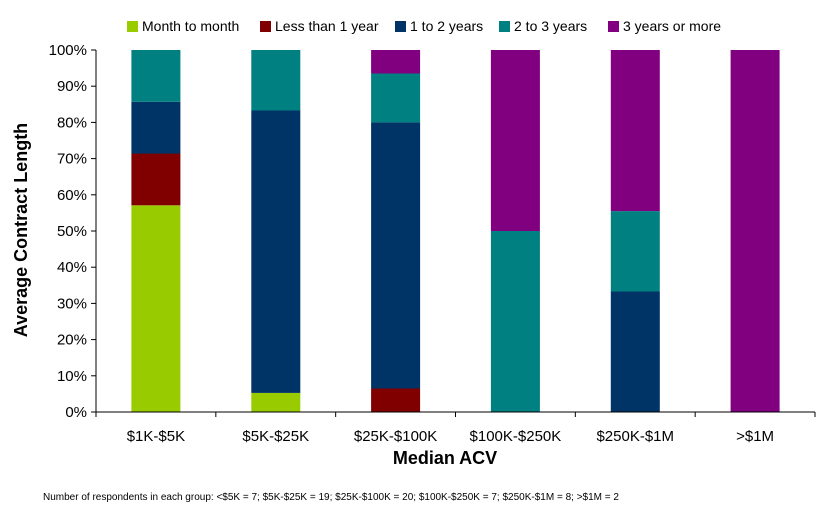 This screenshot has height=513, width=836. I want to click on legend-swatch-2-to-3-years, so click(504, 26).